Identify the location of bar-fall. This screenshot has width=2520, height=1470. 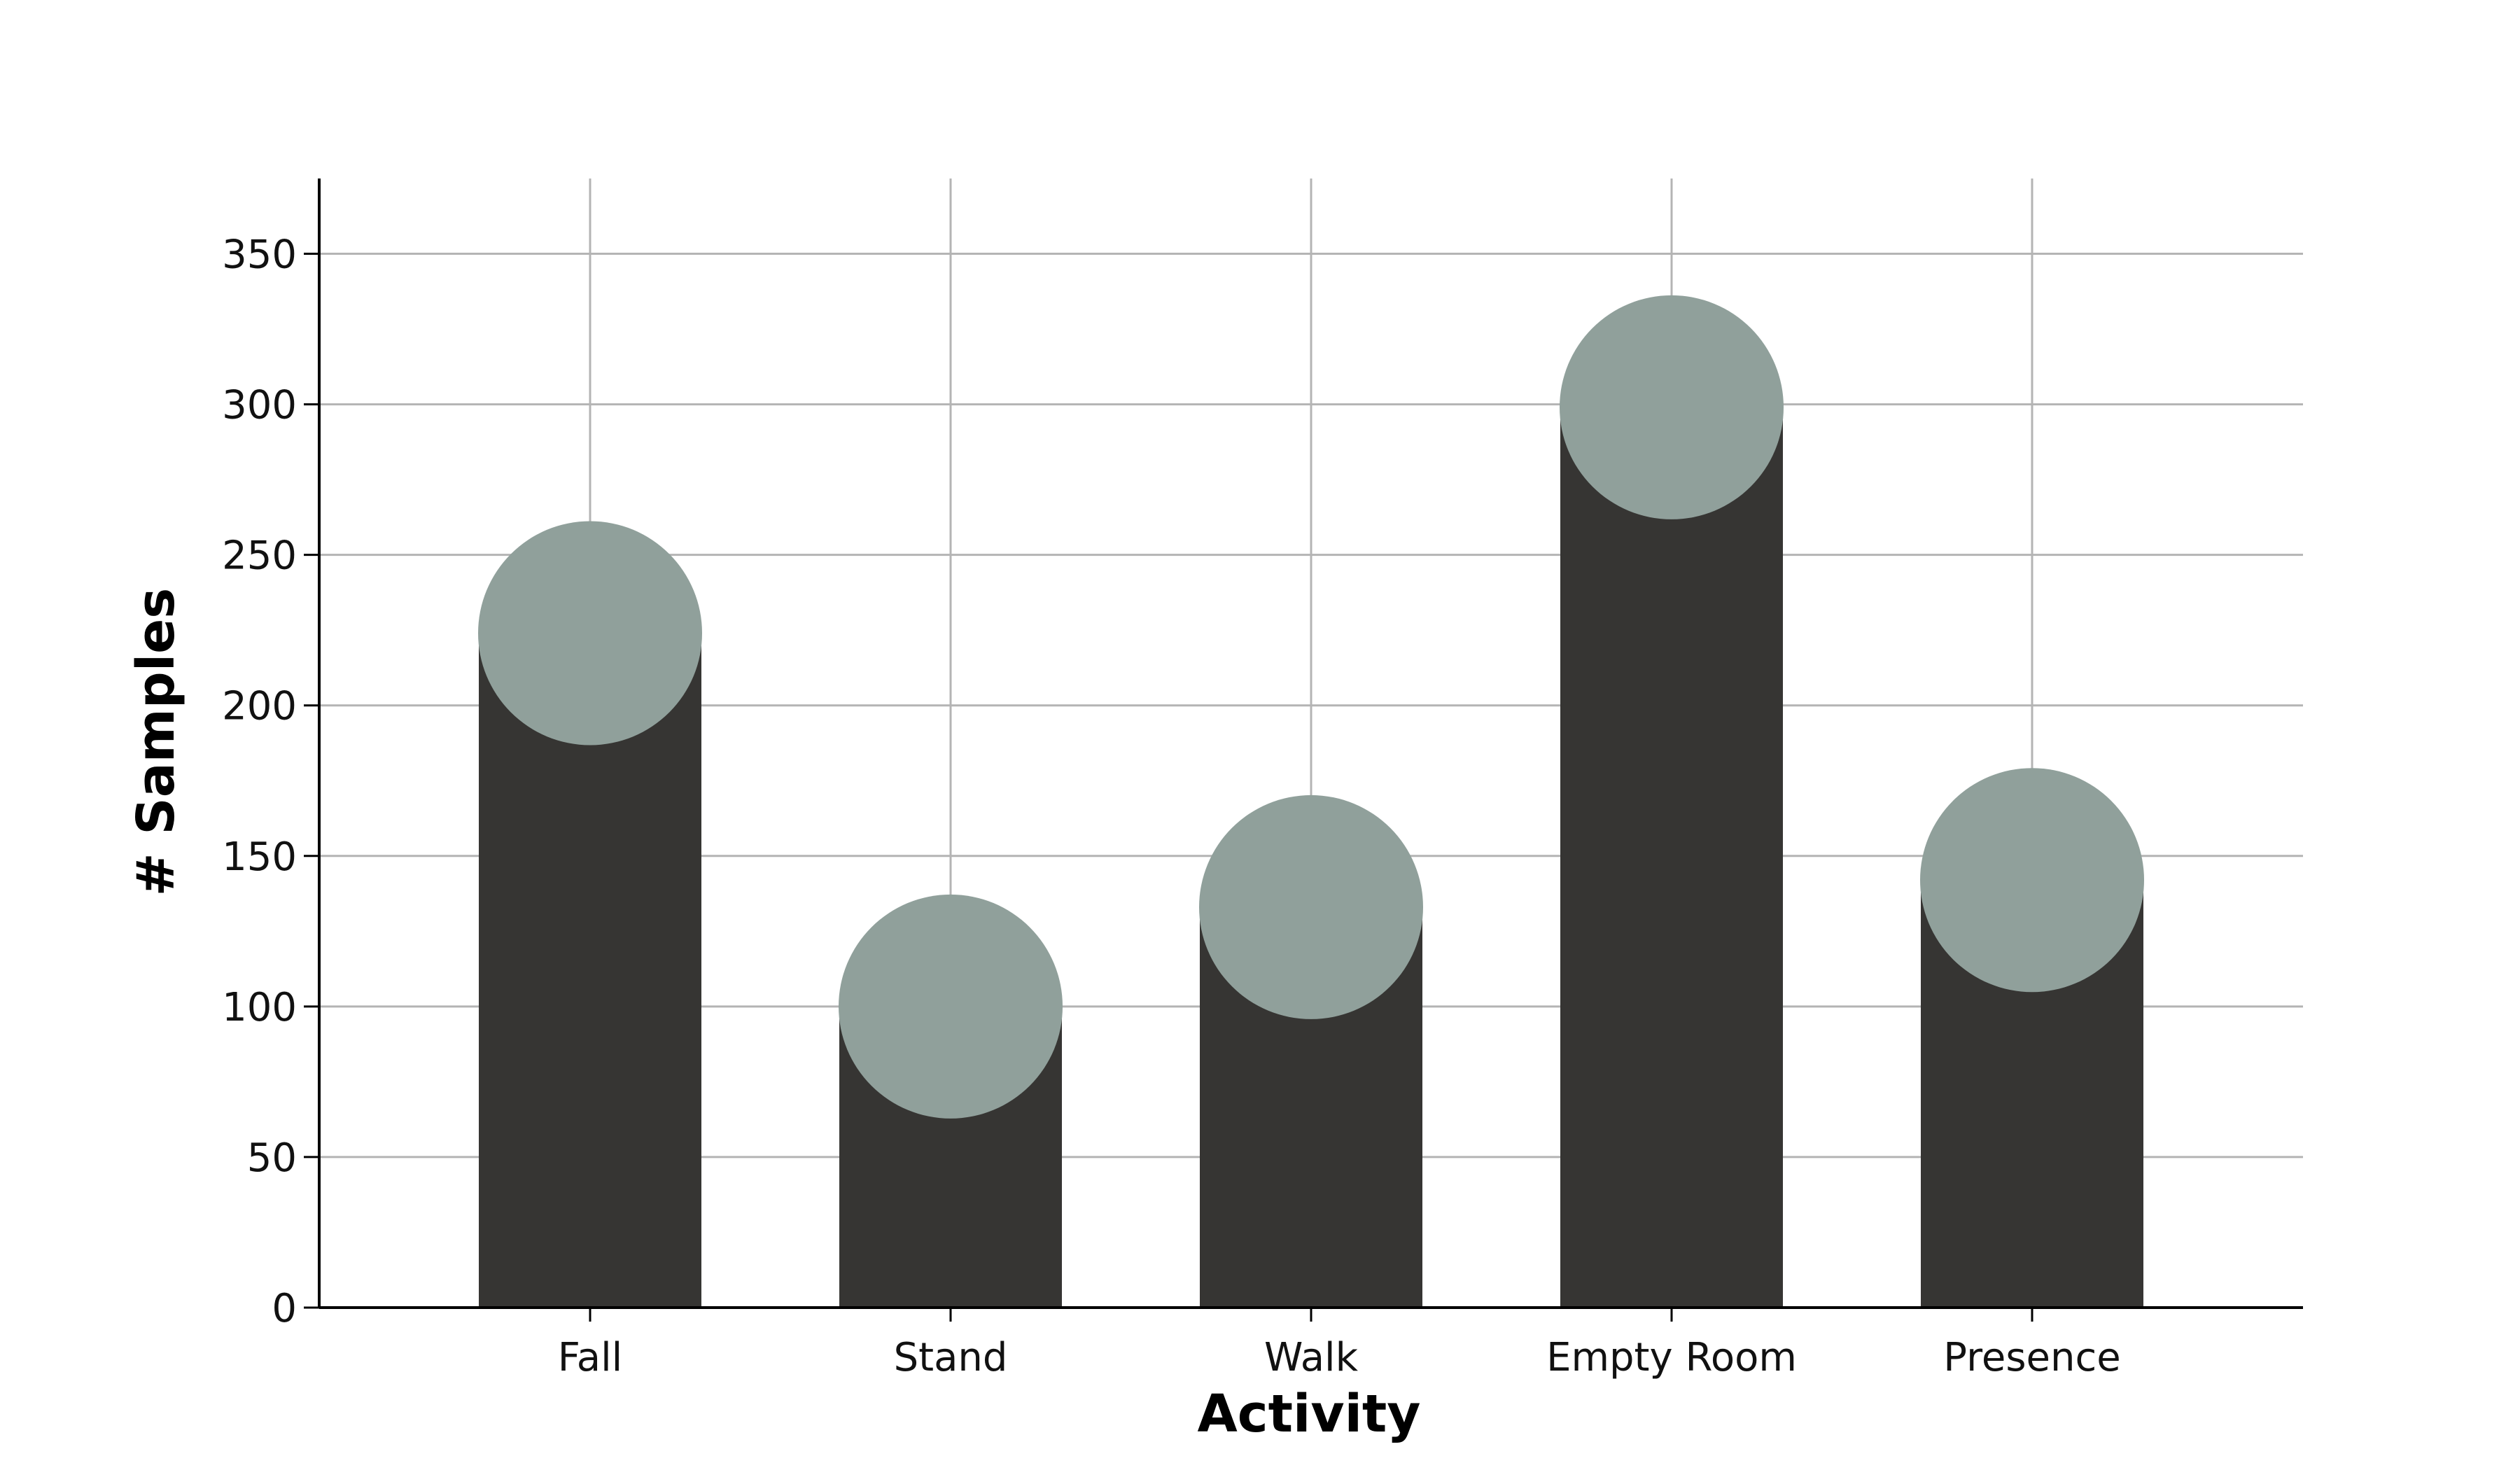
(590, 970).